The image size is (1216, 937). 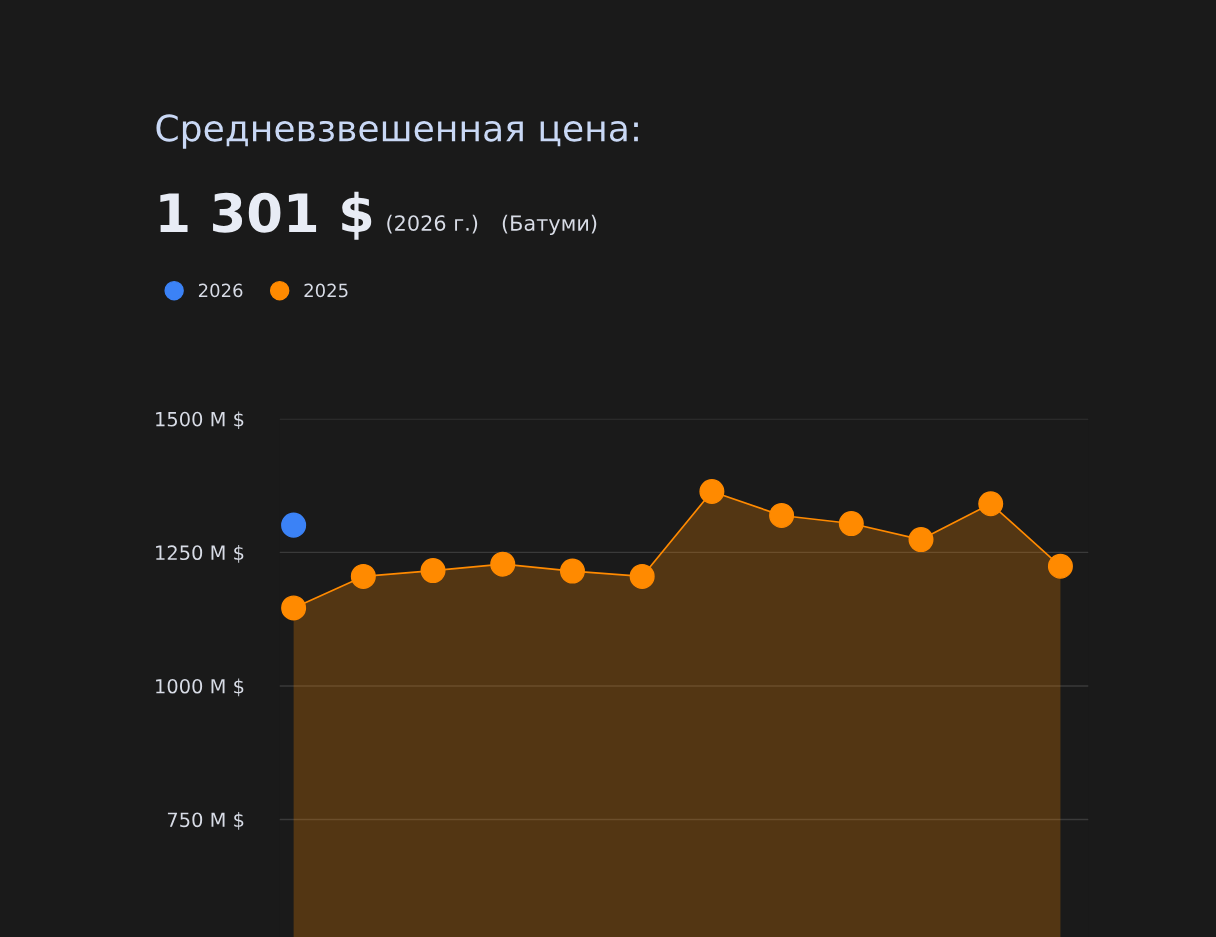 I want to click on y-tick-label: 1000 M $, so click(x=200, y=687).